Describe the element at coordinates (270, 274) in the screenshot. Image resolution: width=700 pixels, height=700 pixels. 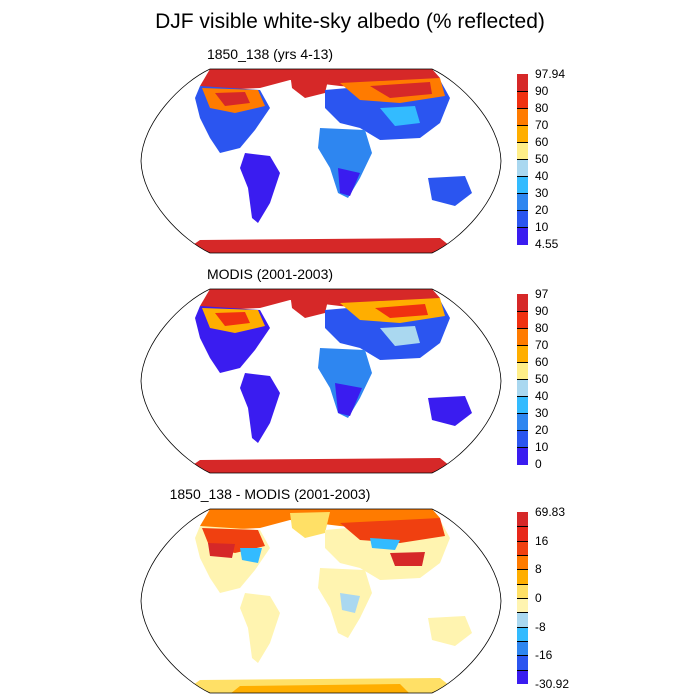
I see `panel-2-title: MODIS (2001-2003)` at that location.